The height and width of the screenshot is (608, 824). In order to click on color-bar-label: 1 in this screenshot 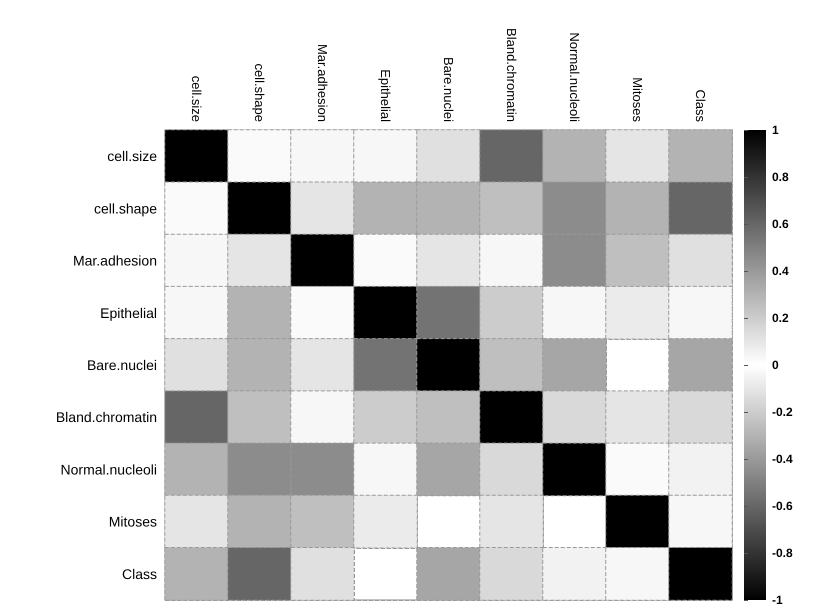, I will do `click(775, 130)`.